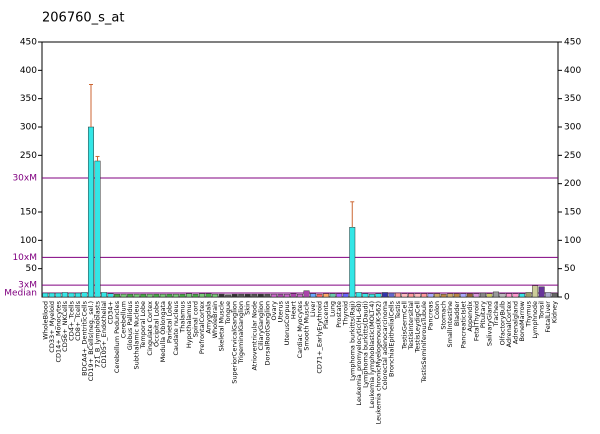 This screenshot has height=434, width=600. I want to click on x-tick-label: CD71+_EarlyErythroid, so click(320, 337).